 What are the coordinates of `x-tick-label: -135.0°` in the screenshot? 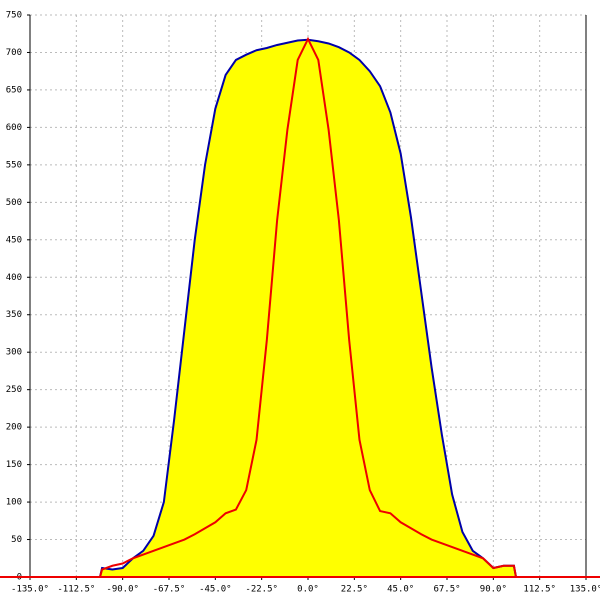 It's located at (30, 590).